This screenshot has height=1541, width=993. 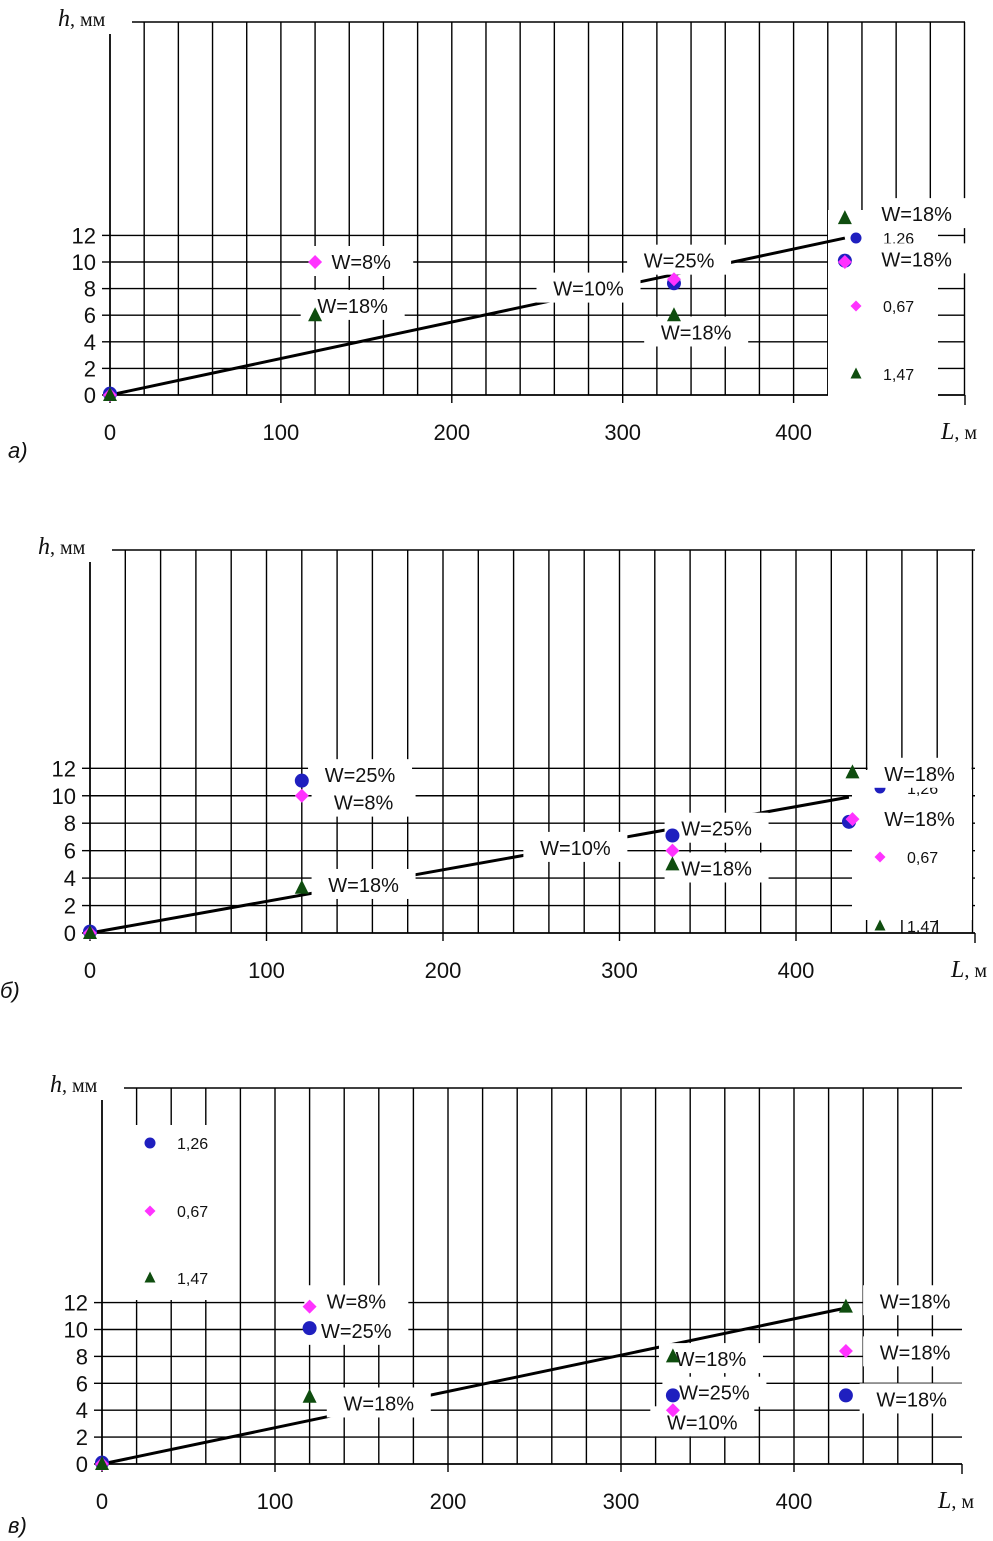 I want to click on panel-label: б), so click(x=10, y=990).